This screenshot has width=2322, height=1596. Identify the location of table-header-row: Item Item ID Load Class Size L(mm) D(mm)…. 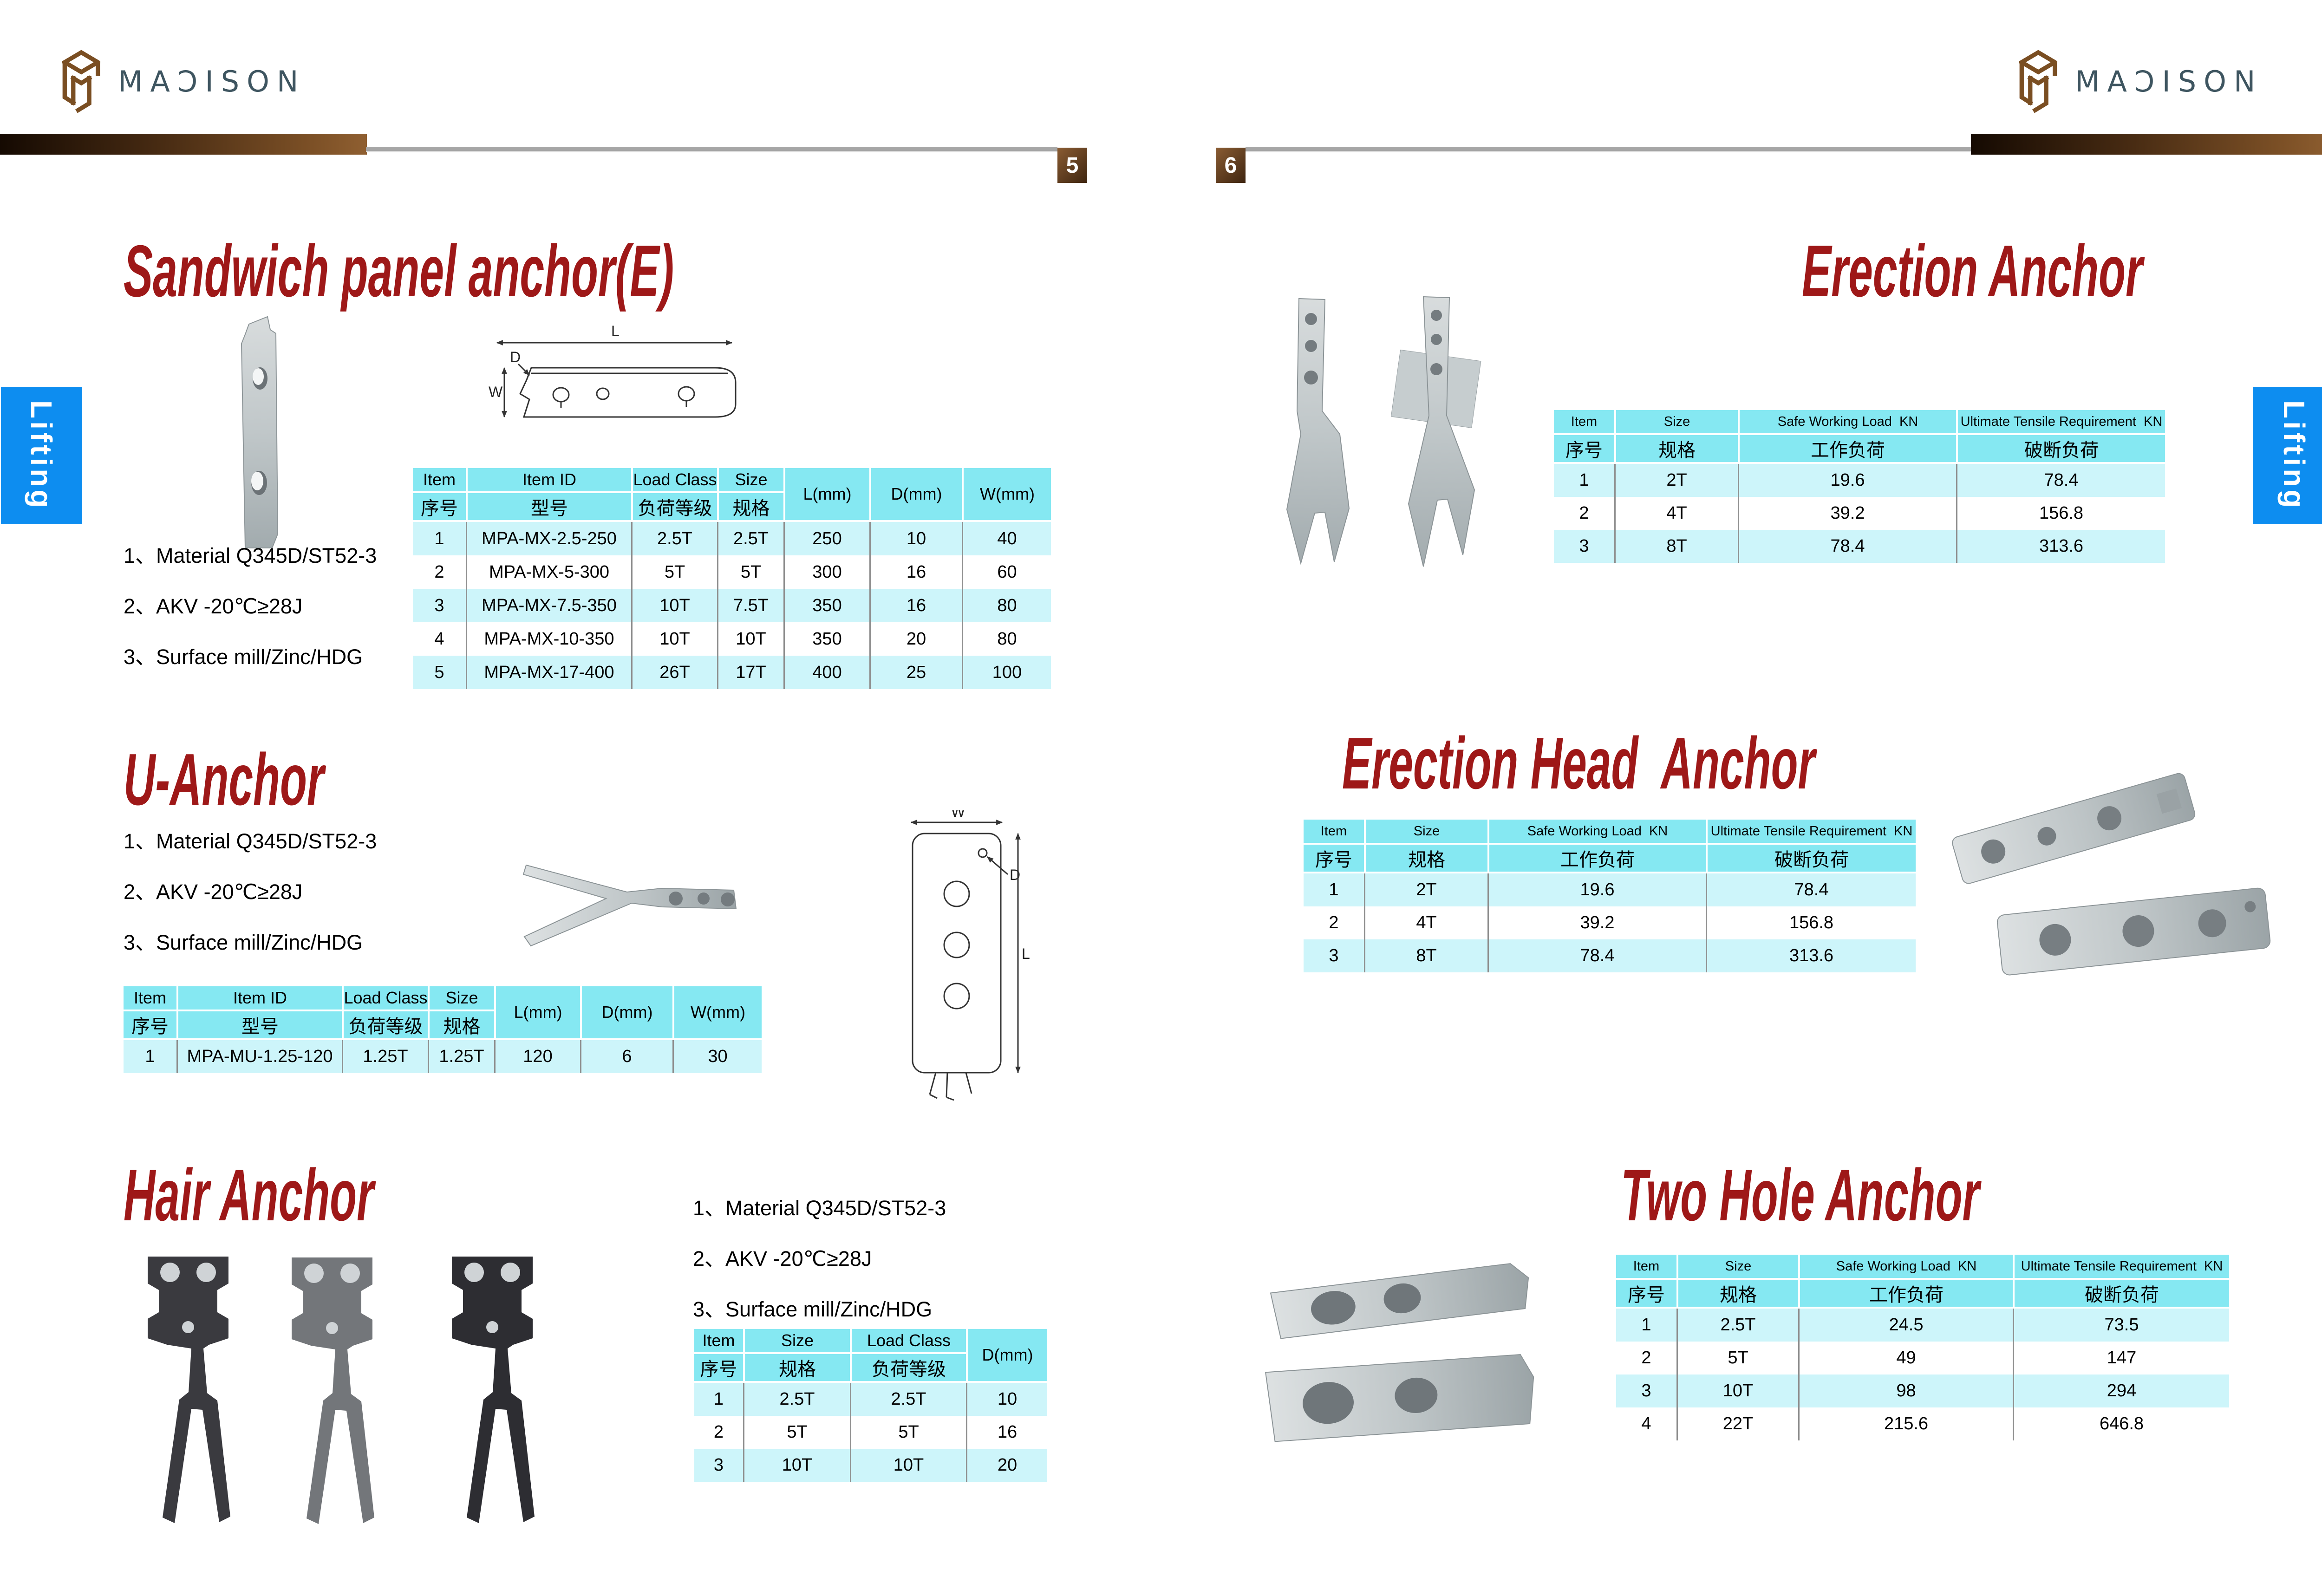
(443, 1013).